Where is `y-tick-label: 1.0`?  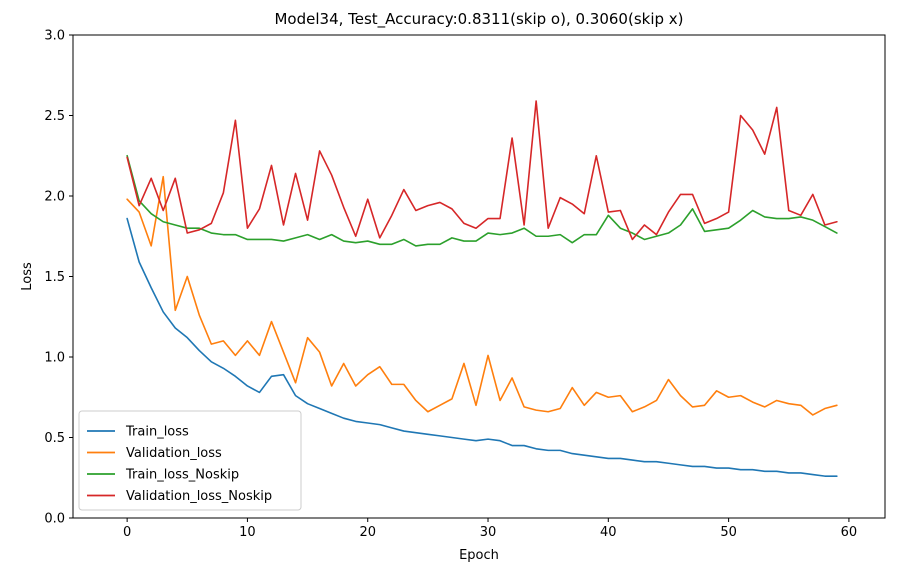
y-tick-label: 1.0 is located at coordinates (54, 358).